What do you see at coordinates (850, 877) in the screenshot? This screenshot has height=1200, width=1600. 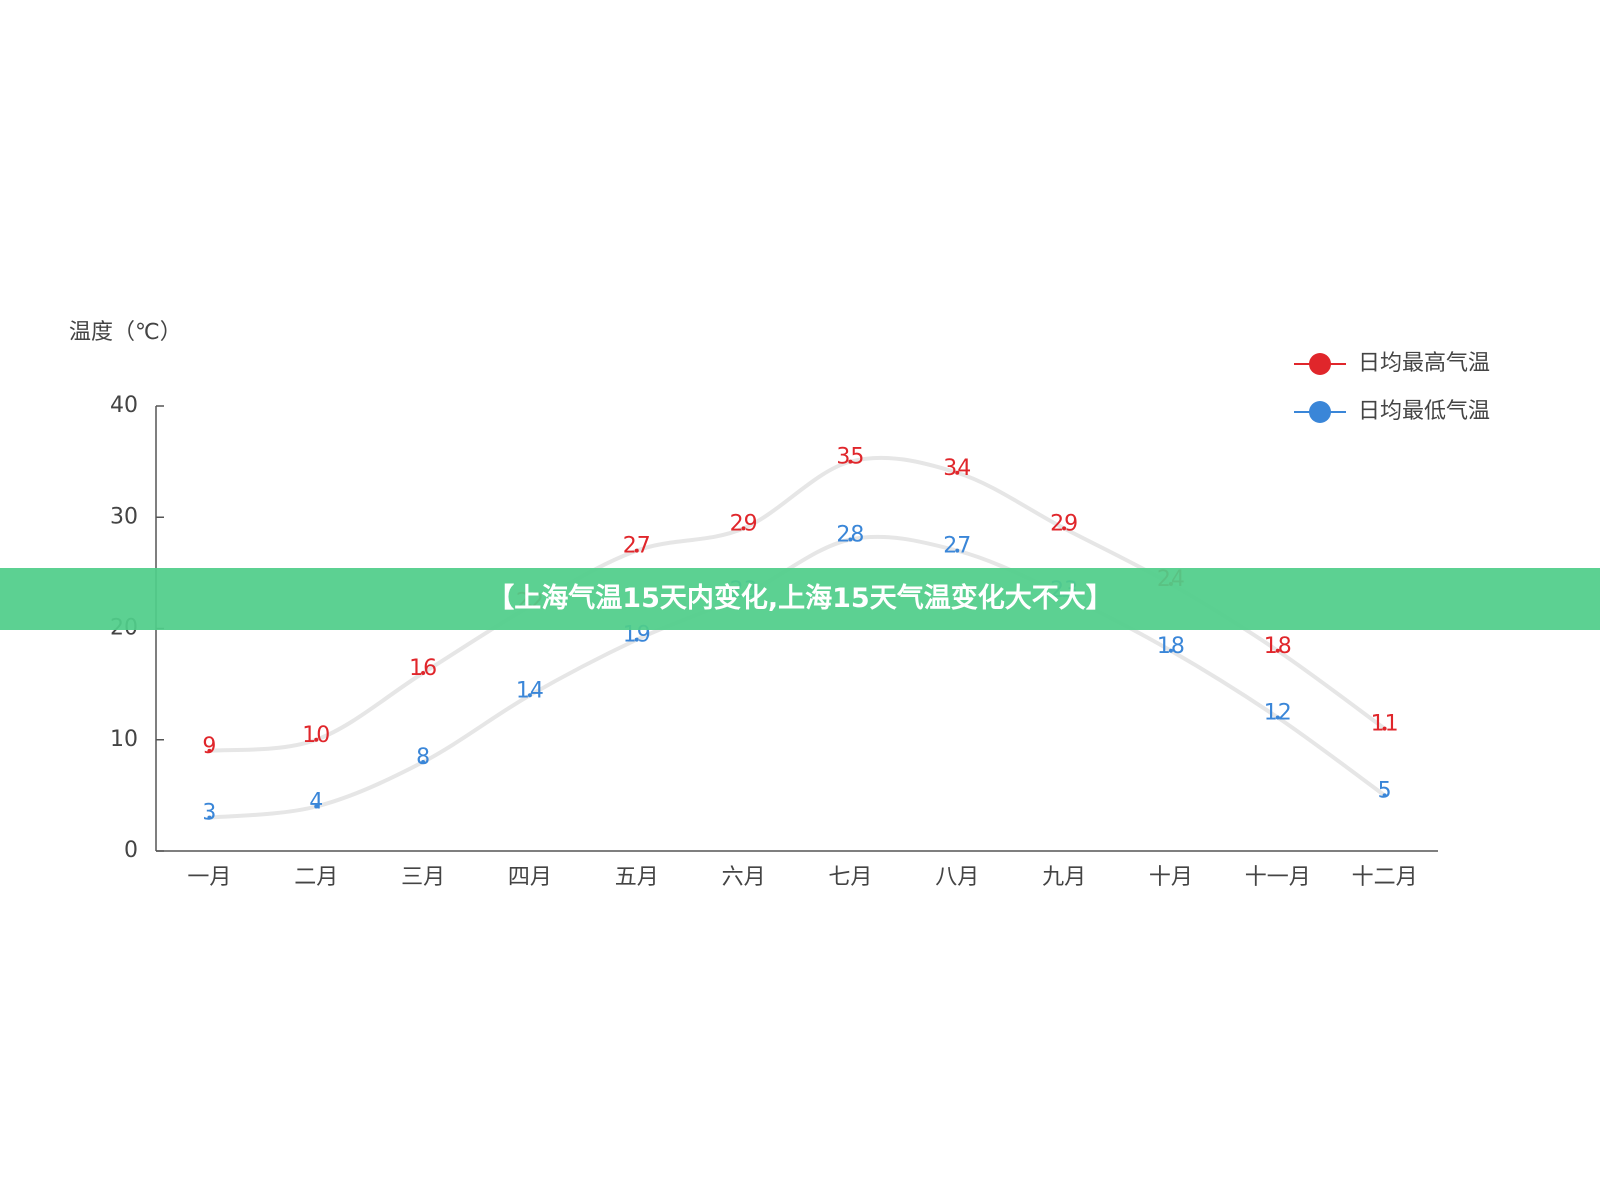 I see `x-tick-label: 七月` at bounding box center [850, 877].